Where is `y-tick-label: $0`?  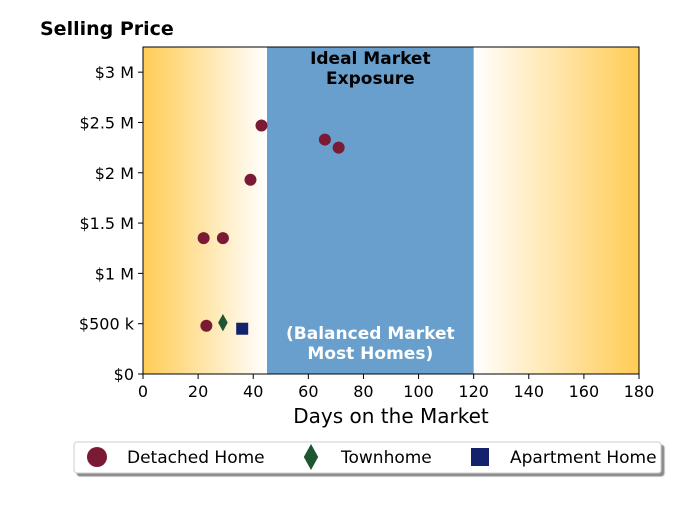 y-tick-label: $0 is located at coordinates (124, 374).